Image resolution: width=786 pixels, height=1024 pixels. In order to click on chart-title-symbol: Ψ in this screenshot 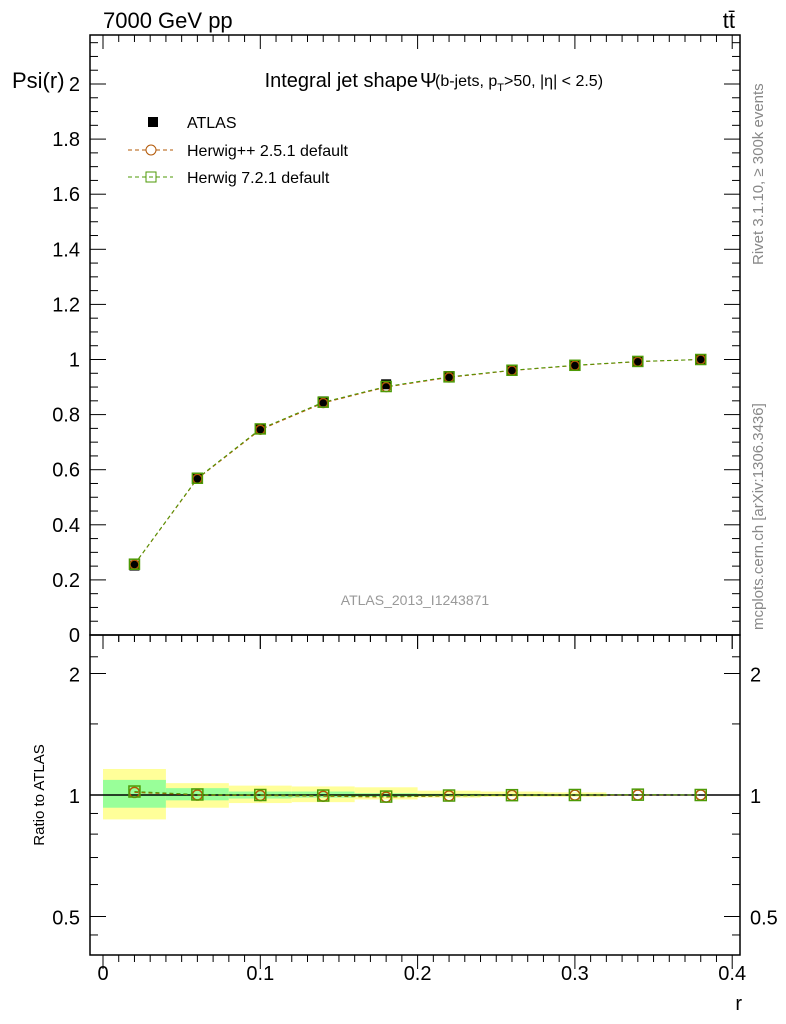, I will do `click(428, 81)`.